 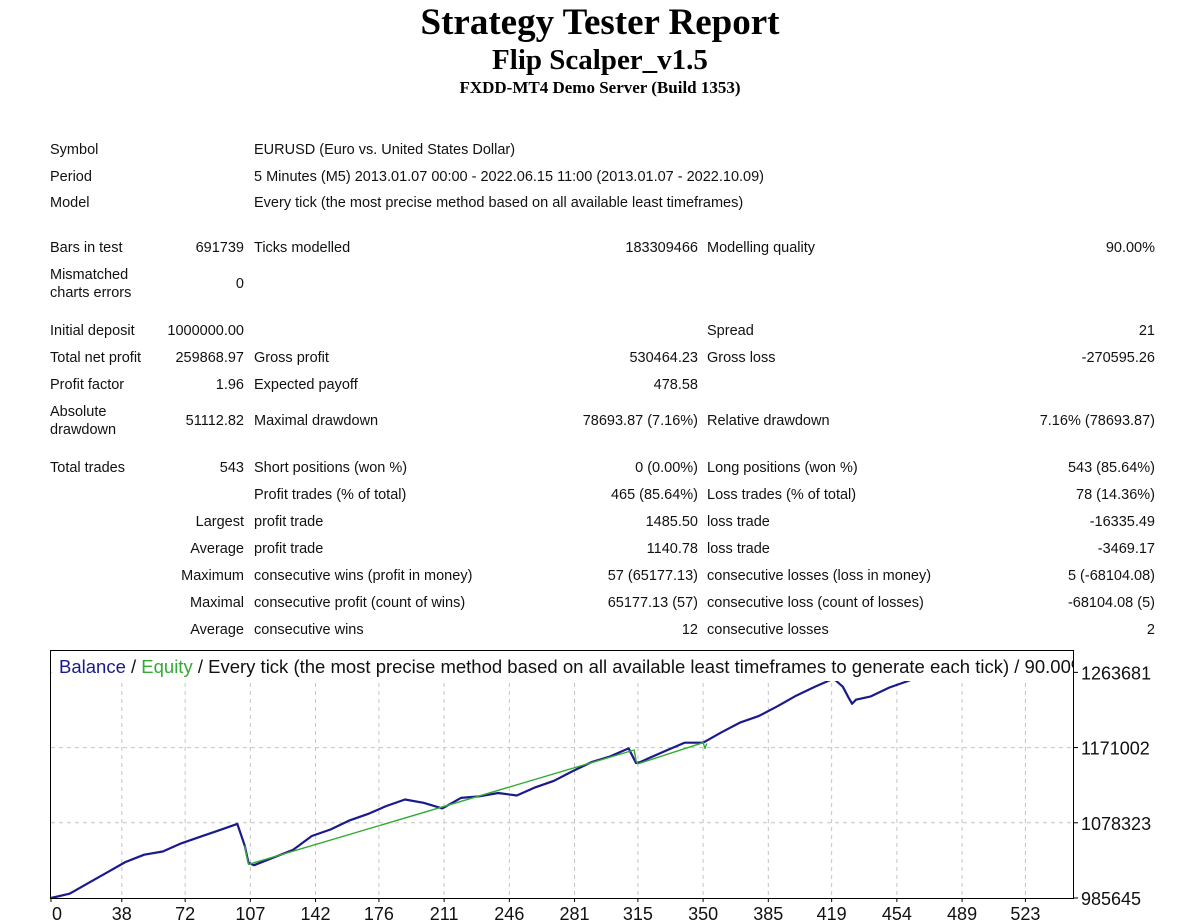 I want to click on loss-trades-label: Loss trades (% of total), so click(x=782, y=495).